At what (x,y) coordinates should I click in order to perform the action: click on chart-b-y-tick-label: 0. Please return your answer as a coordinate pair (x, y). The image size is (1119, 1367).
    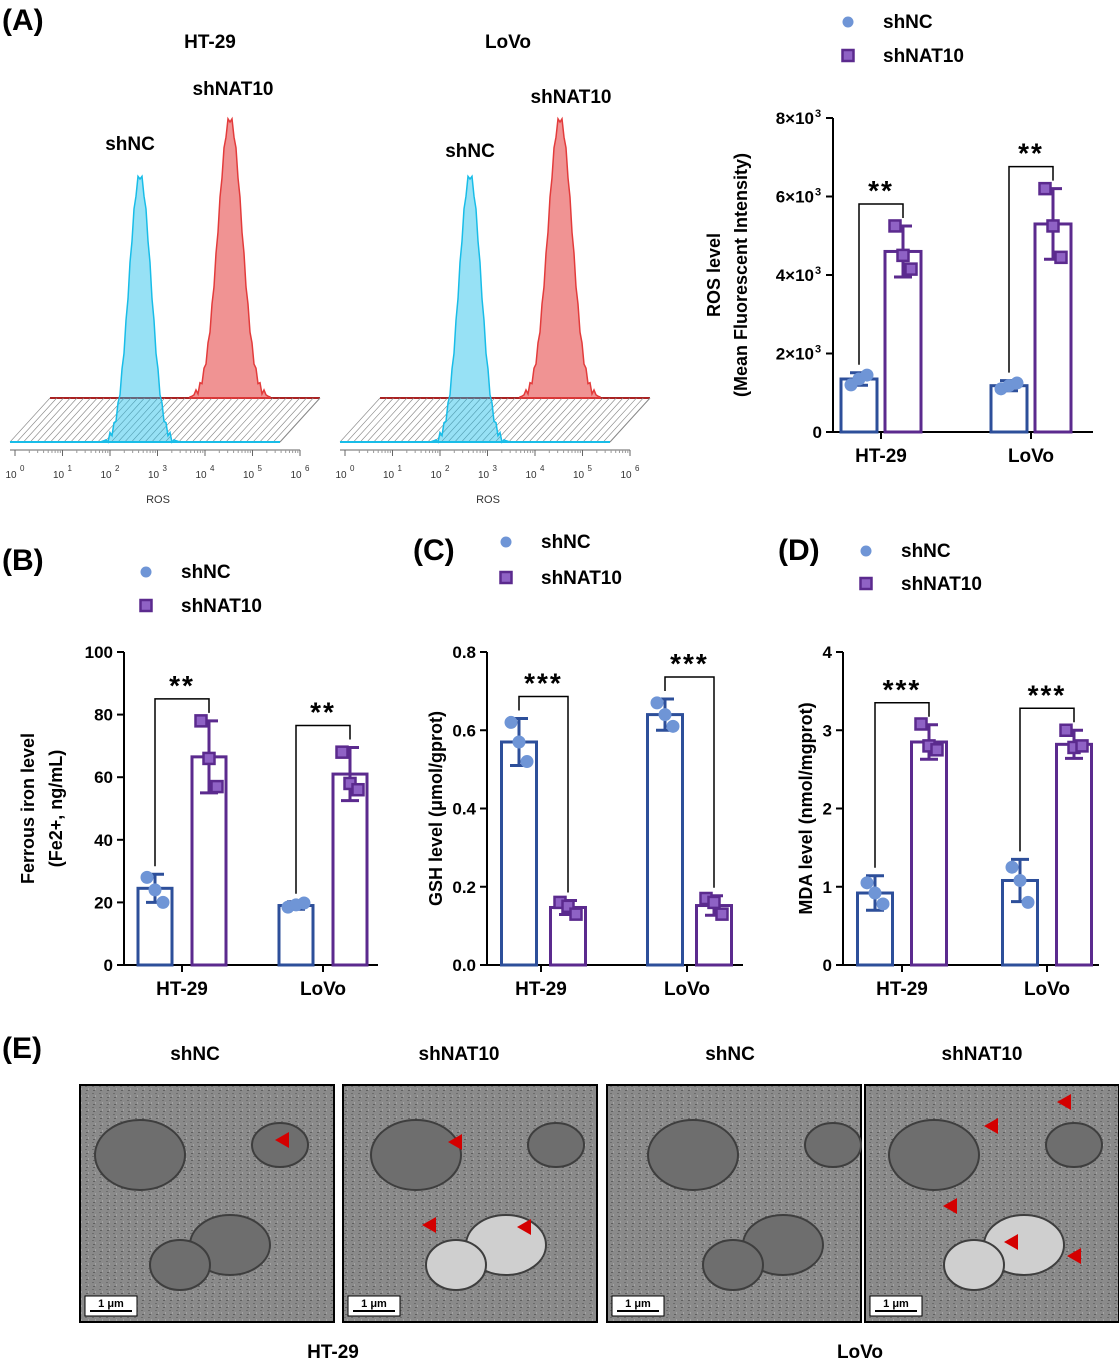
    Looking at the image, I should click on (108, 965).